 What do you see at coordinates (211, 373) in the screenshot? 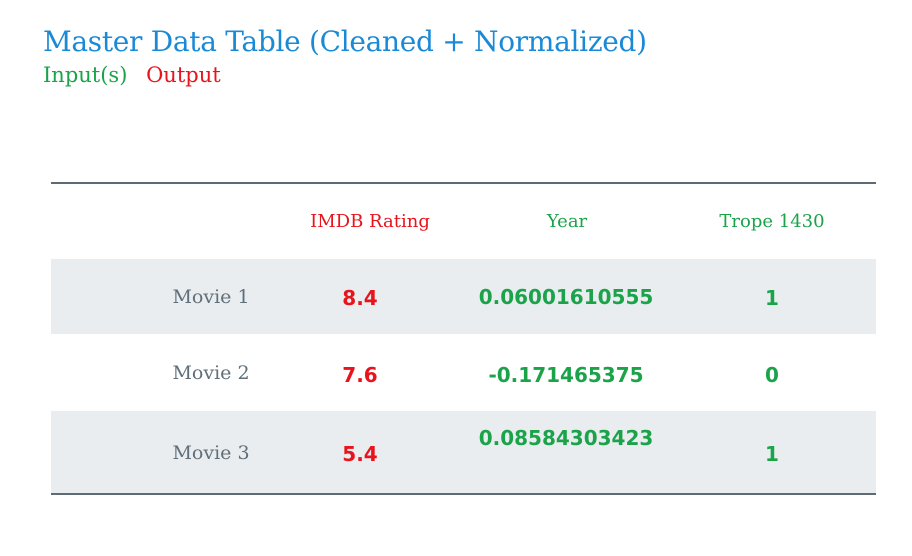
I see `row-label-movie-2: Movie 2` at bounding box center [211, 373].